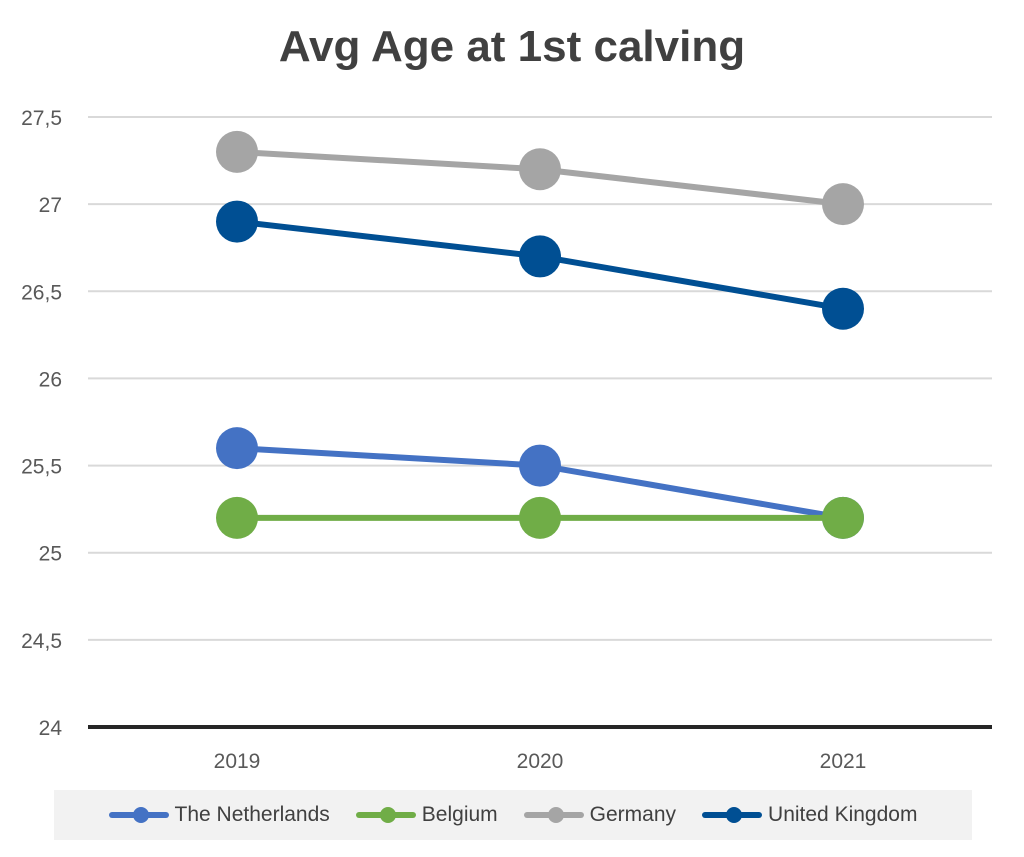 This screenshot has width=1024, height=857. I want to click on legend-label: United Kingdom, so click(843, 814).